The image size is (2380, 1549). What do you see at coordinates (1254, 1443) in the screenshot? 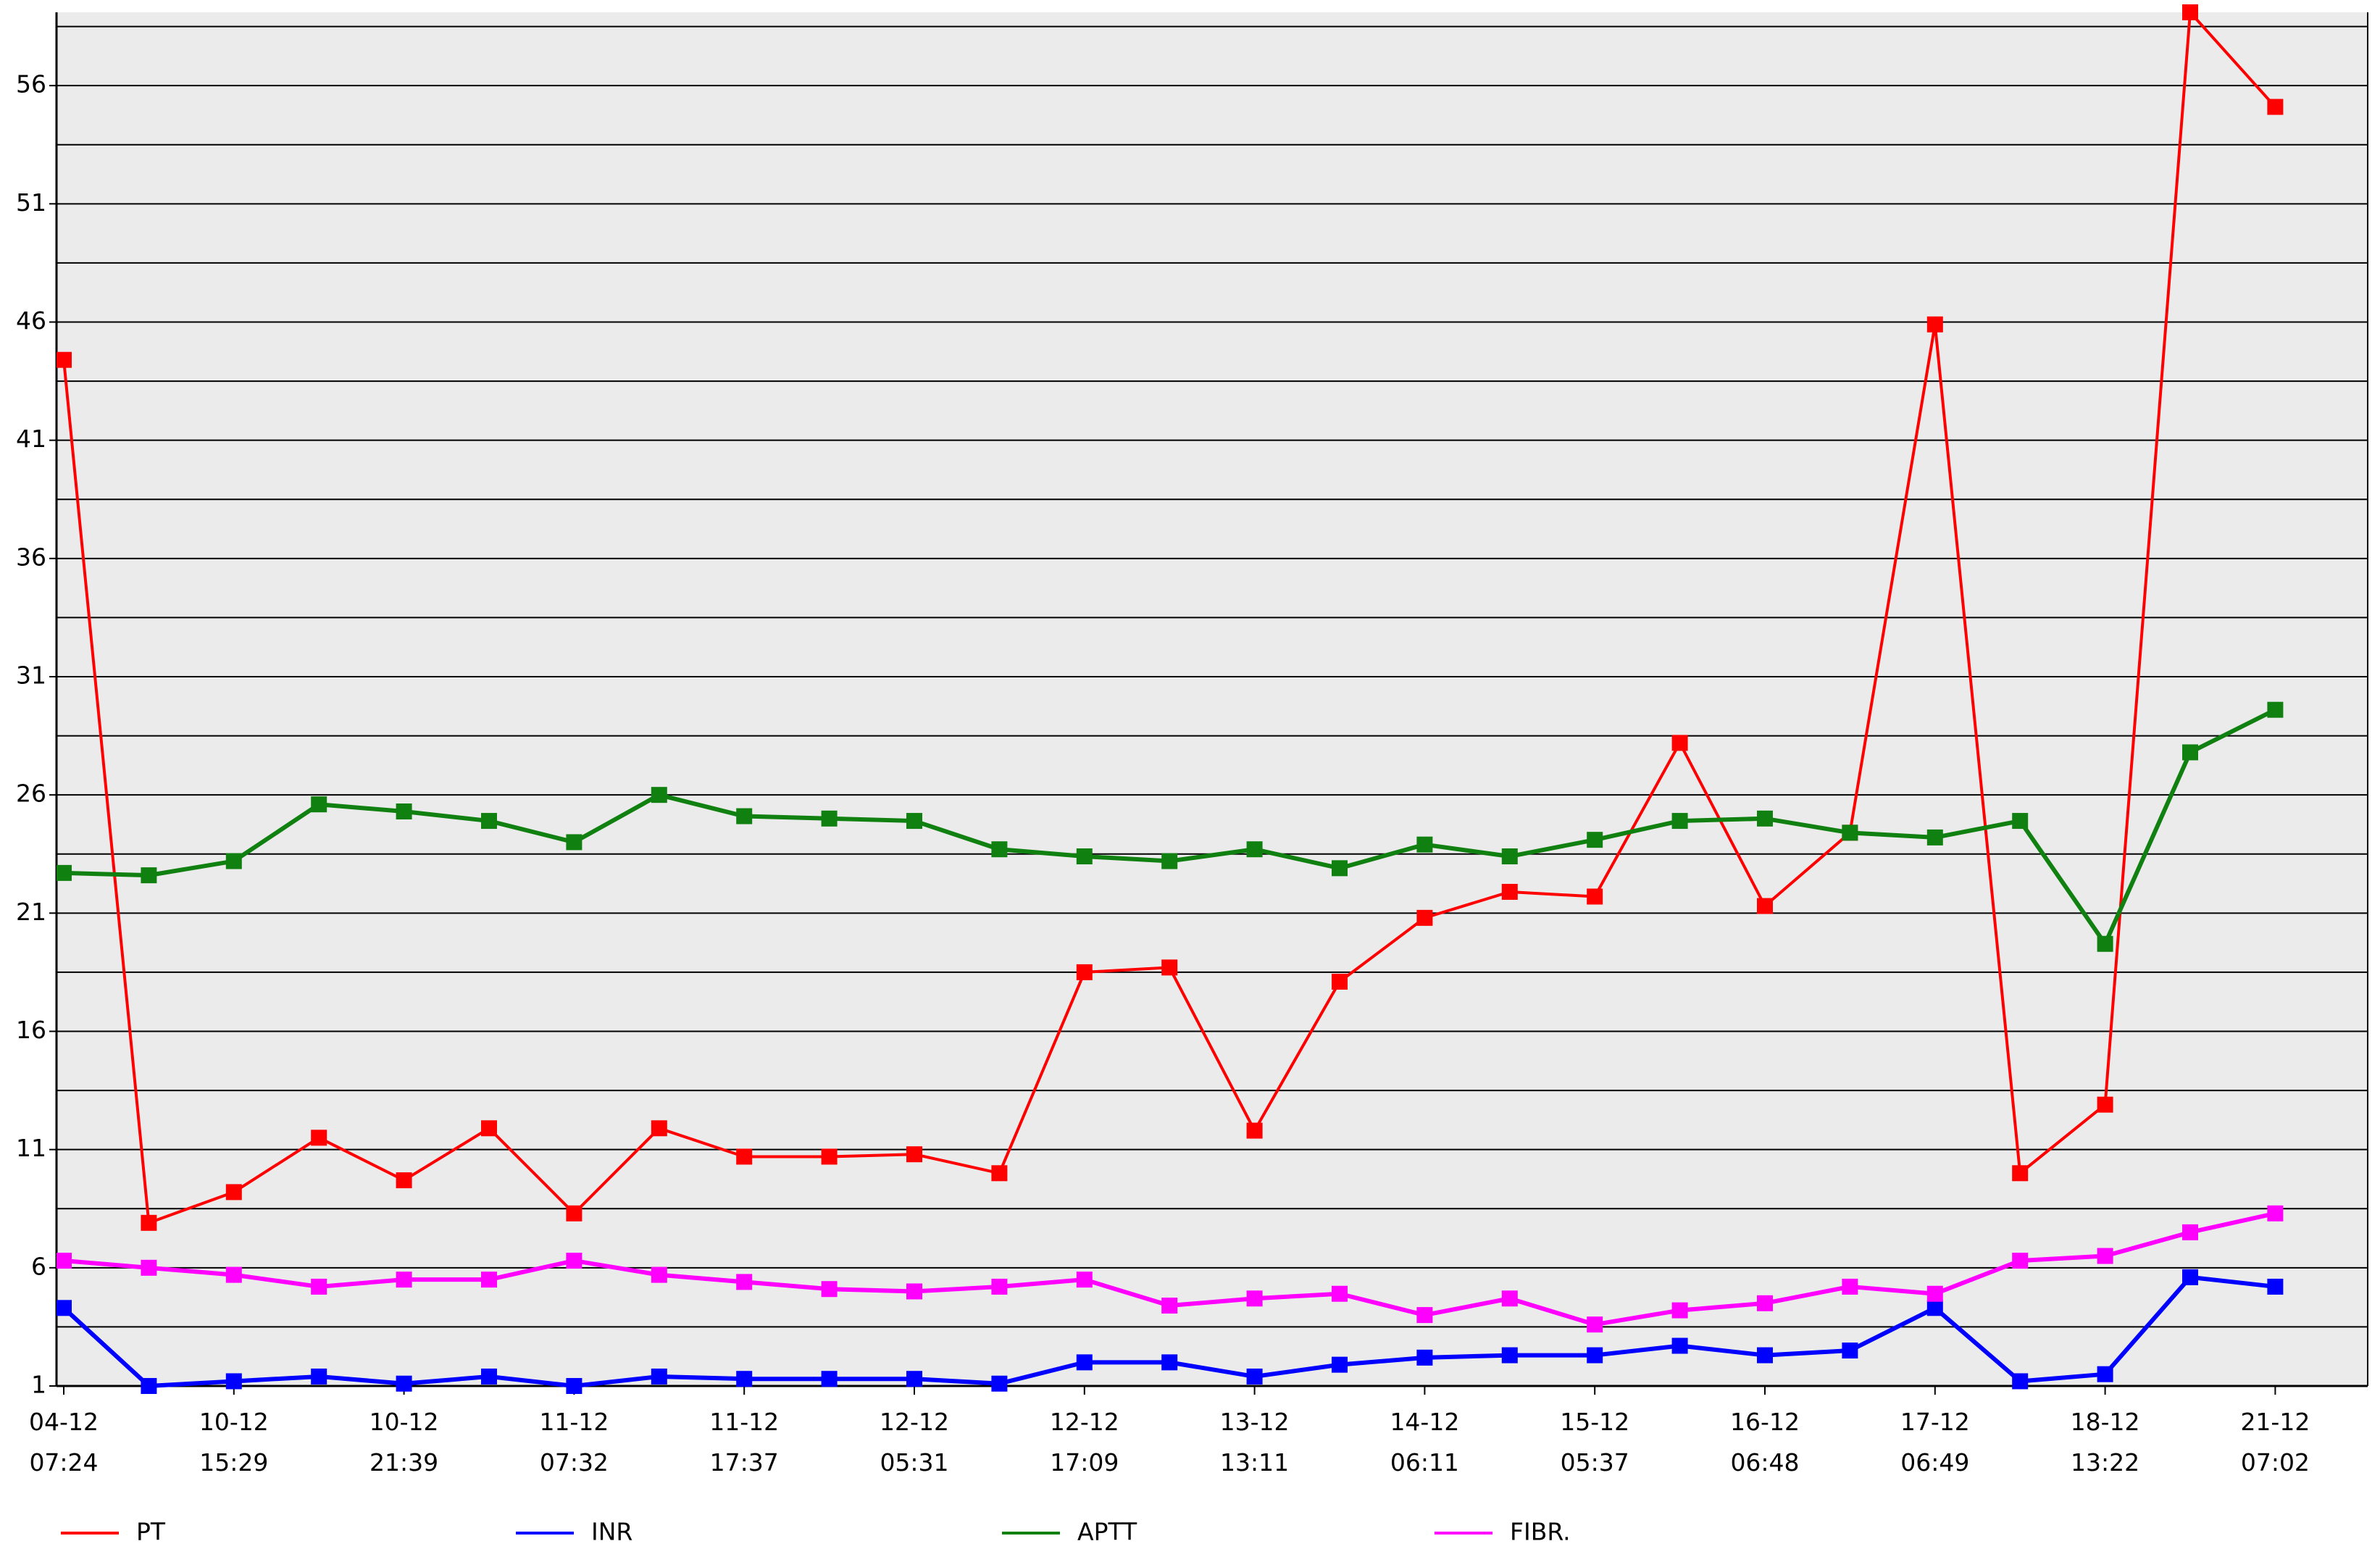
I see `x-tick-label: 13-12 13:11` at bounding box center [1254, 1443].